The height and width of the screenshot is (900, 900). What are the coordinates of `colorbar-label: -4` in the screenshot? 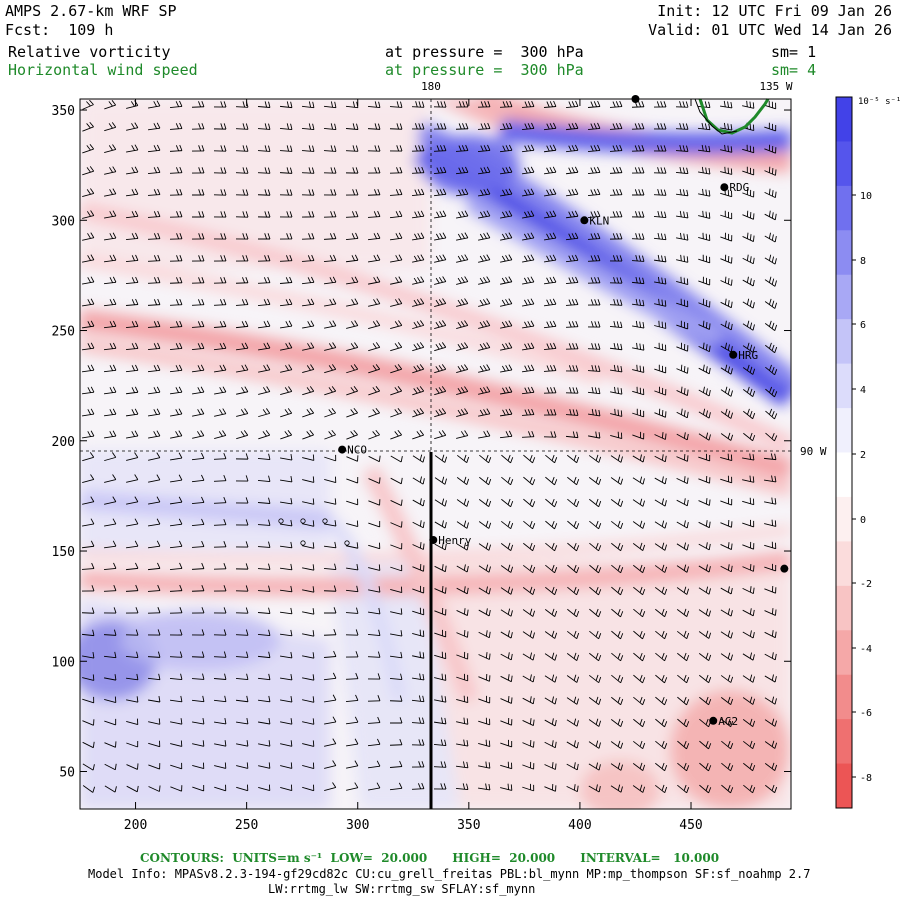 It's located at (866, 649).